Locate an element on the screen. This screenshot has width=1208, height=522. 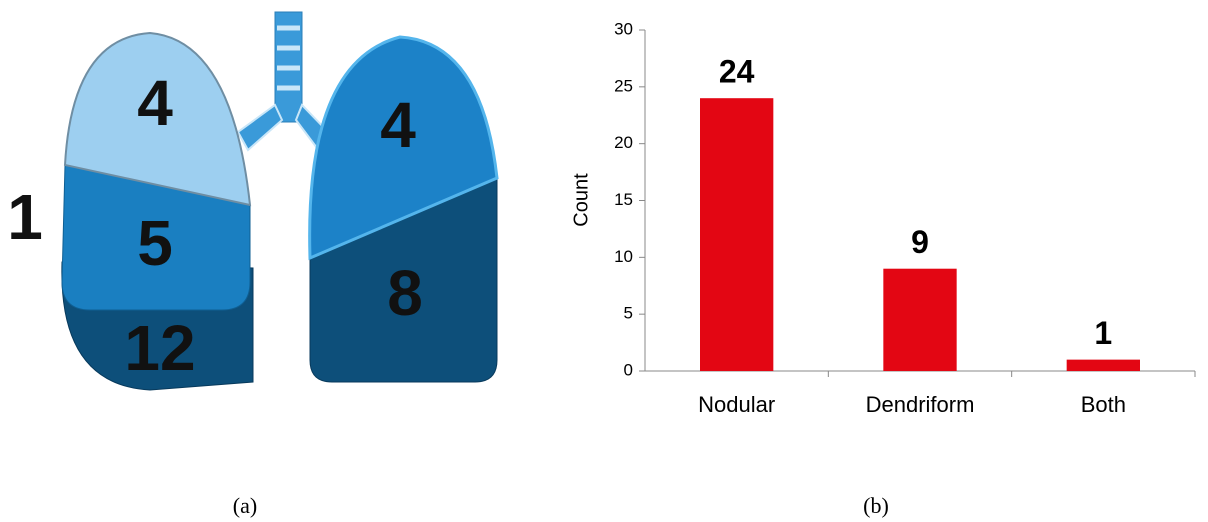
x-tick-label: Both is located at coordinates (1103, 404).